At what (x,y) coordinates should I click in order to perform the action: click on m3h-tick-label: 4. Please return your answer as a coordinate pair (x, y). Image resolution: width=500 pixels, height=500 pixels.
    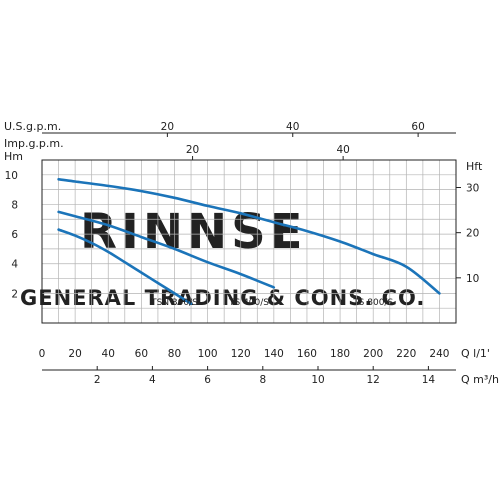
    Looking at the image, I should click on (152, 380).